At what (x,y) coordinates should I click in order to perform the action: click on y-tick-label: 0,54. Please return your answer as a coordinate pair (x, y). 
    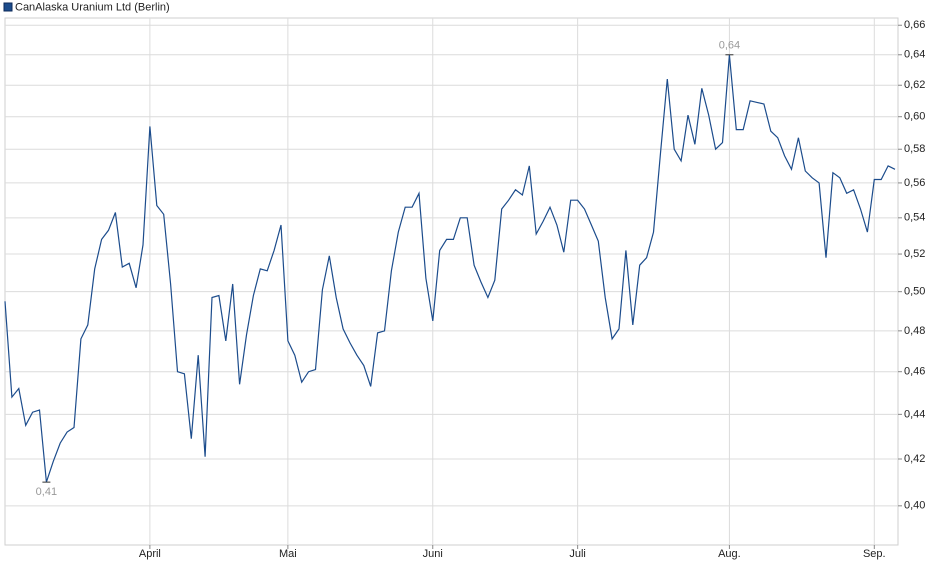
    Looking at the image, I should click on (914, 218).